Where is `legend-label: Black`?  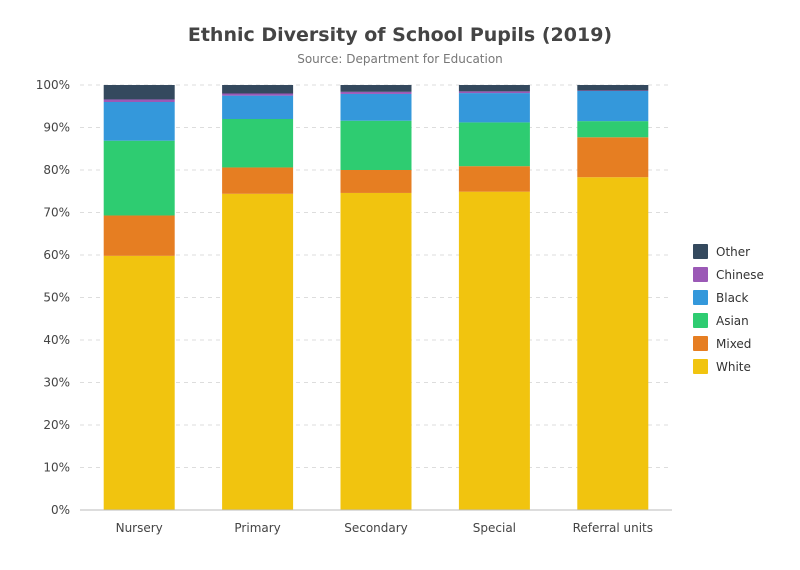
legend-label: Black is located at coordinates (732, 298).